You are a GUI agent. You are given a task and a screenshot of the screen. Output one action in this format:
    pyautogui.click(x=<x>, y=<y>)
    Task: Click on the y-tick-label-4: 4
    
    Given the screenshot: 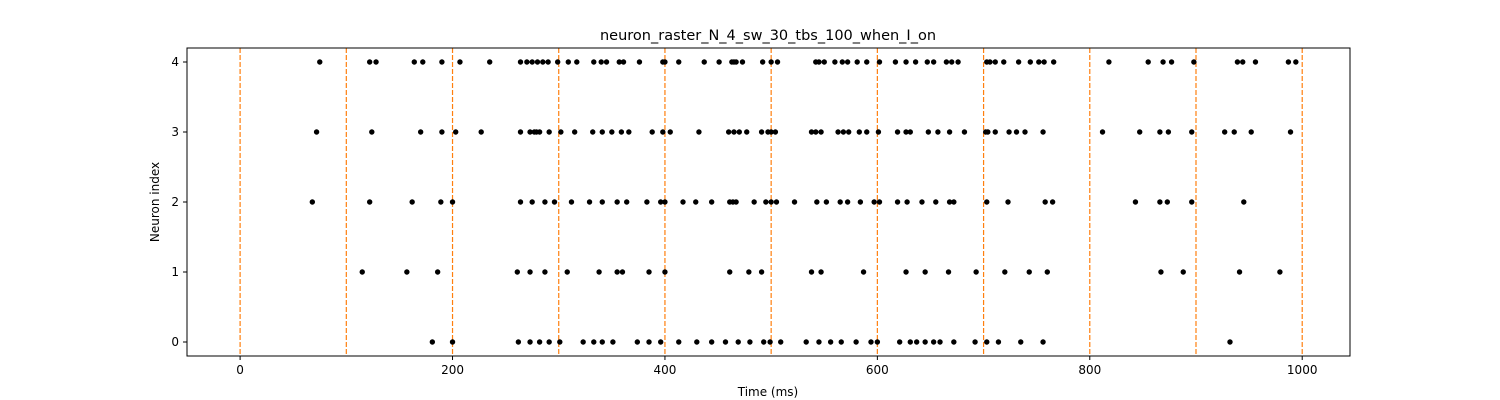 What is the action you would take?
    pyautogui.click(x=175, y=62)
    